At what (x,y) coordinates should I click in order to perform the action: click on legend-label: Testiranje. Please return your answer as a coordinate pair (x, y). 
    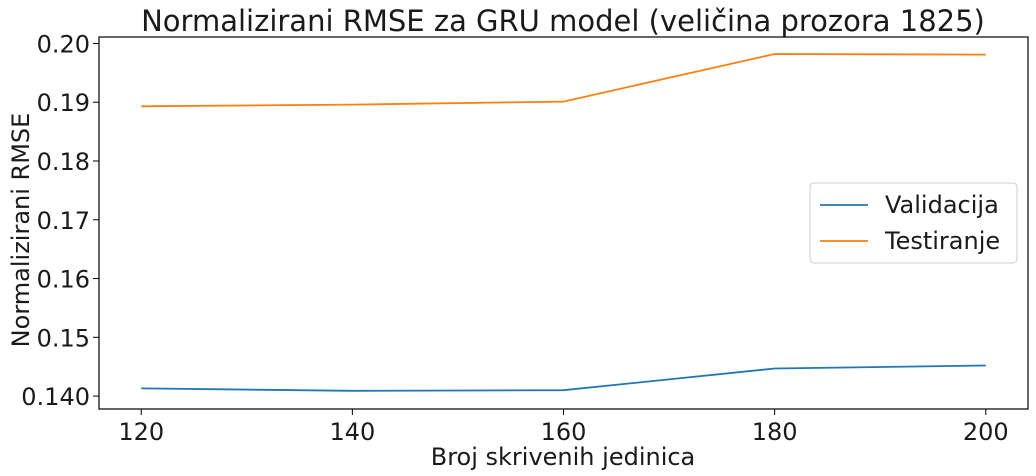
    Looking at the image, I should click on (942, 241).